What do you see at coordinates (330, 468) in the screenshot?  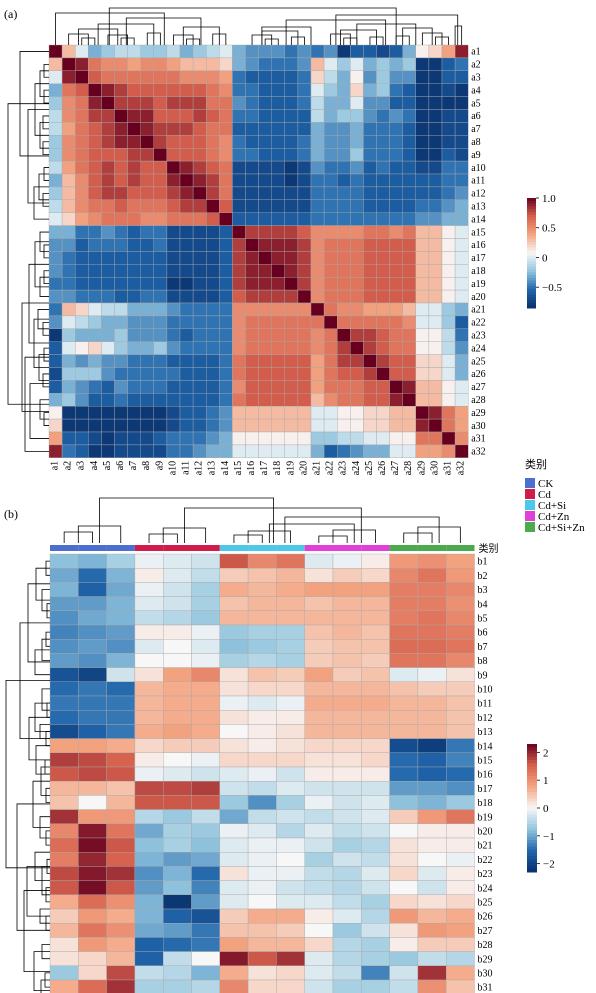 I see `heatmap-a-col-label: a22` at bounding box center [330, 468].